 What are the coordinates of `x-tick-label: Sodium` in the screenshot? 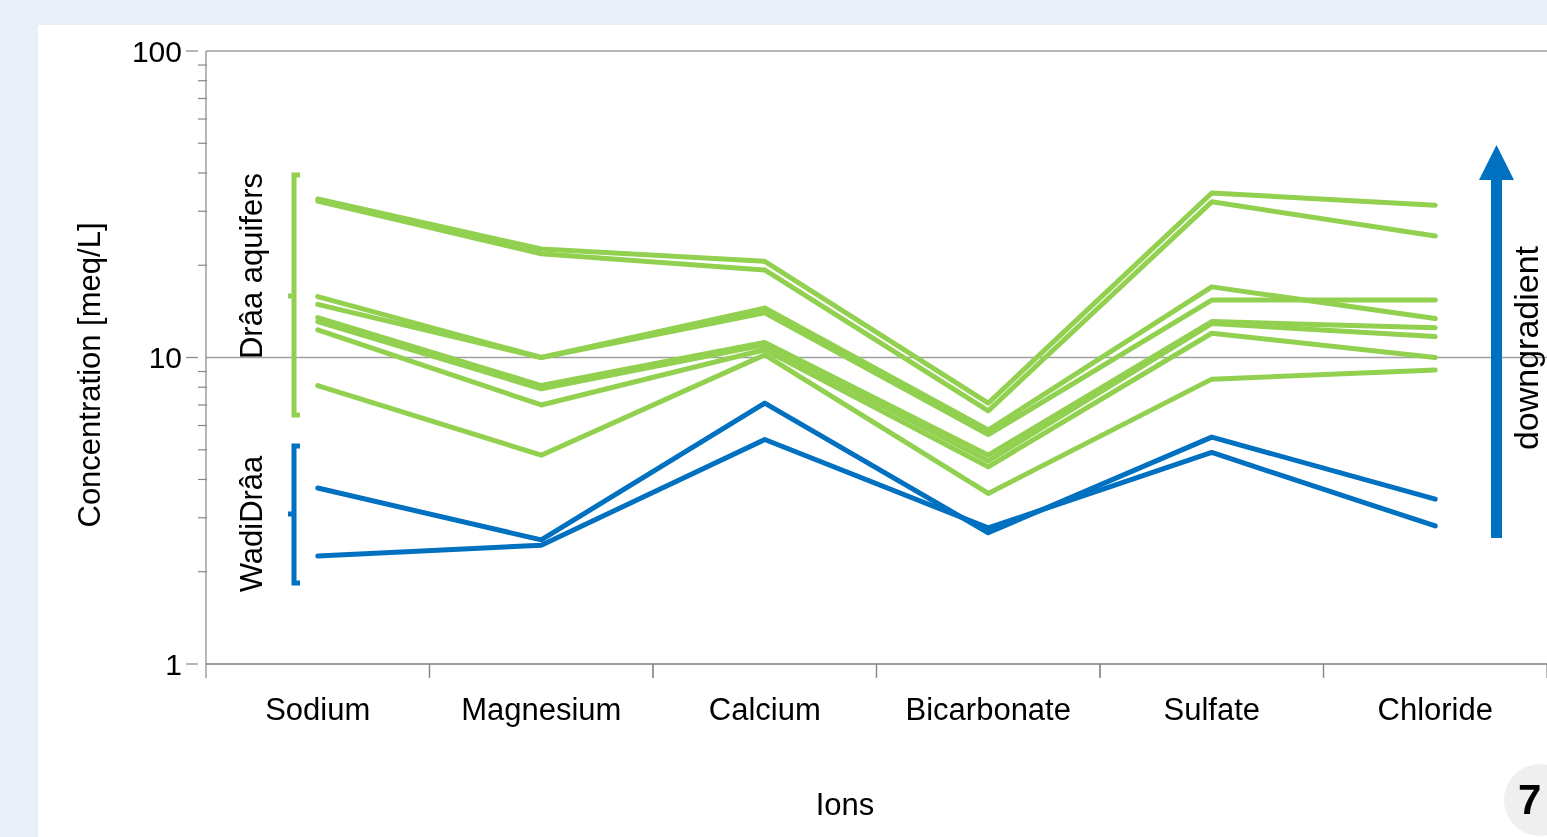 It's located at (318, 709).